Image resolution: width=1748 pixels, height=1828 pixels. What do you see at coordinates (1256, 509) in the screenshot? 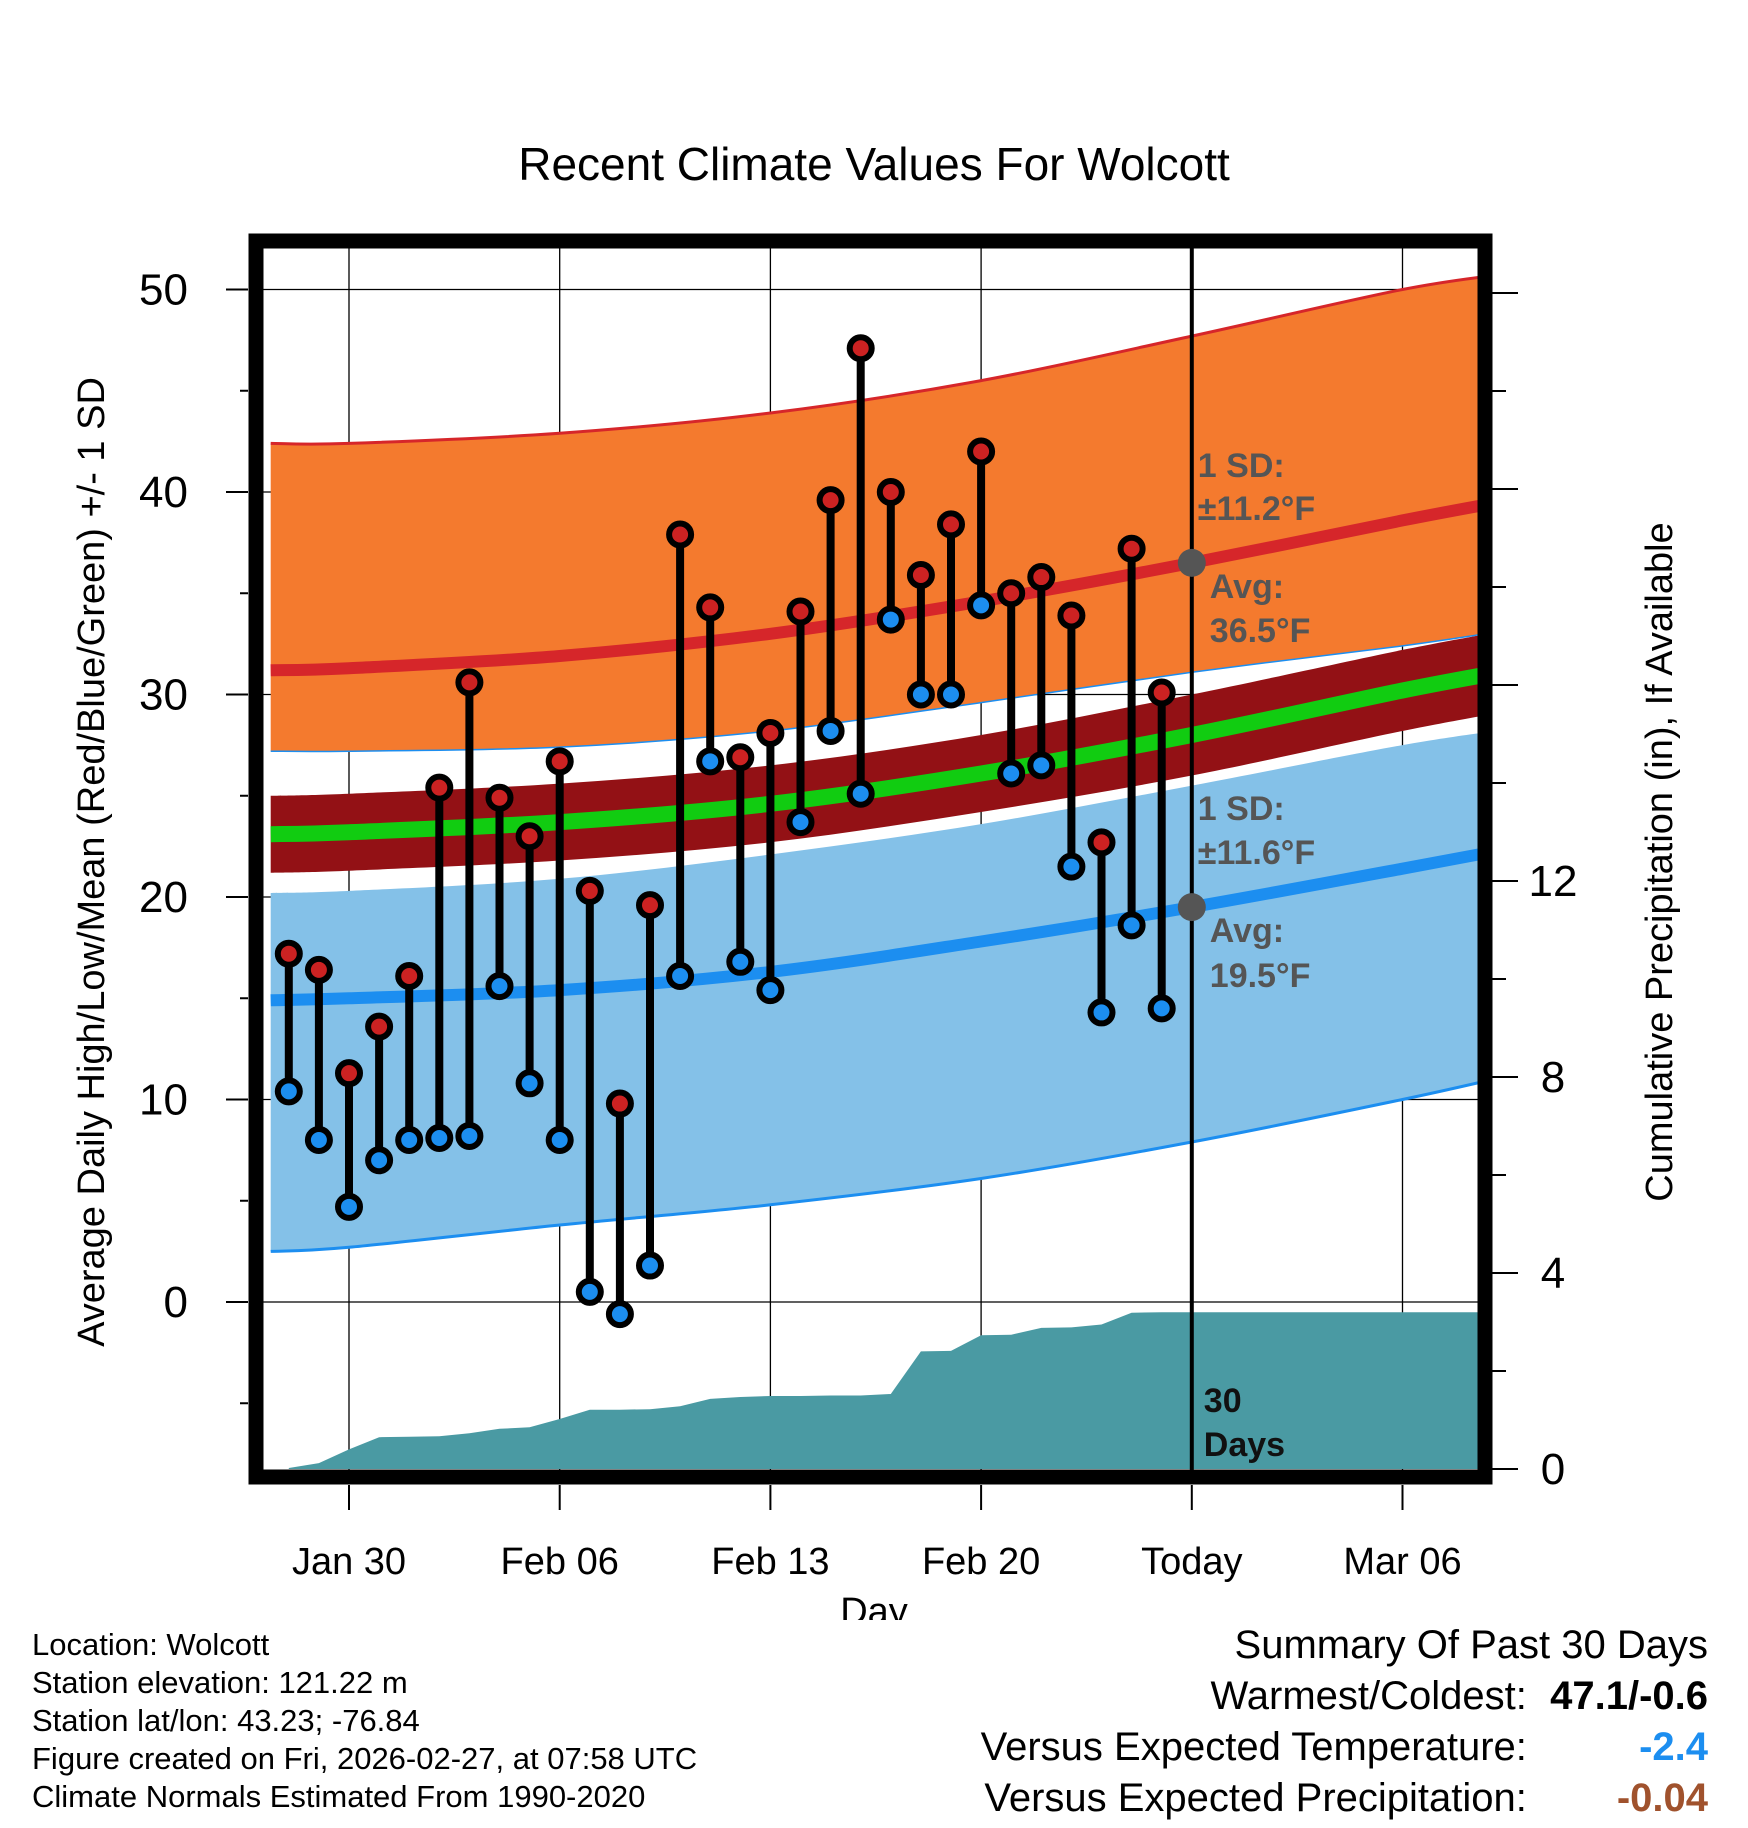
I see `high-sd-value: ±11.2°F` at bounding box center [1256, 509].